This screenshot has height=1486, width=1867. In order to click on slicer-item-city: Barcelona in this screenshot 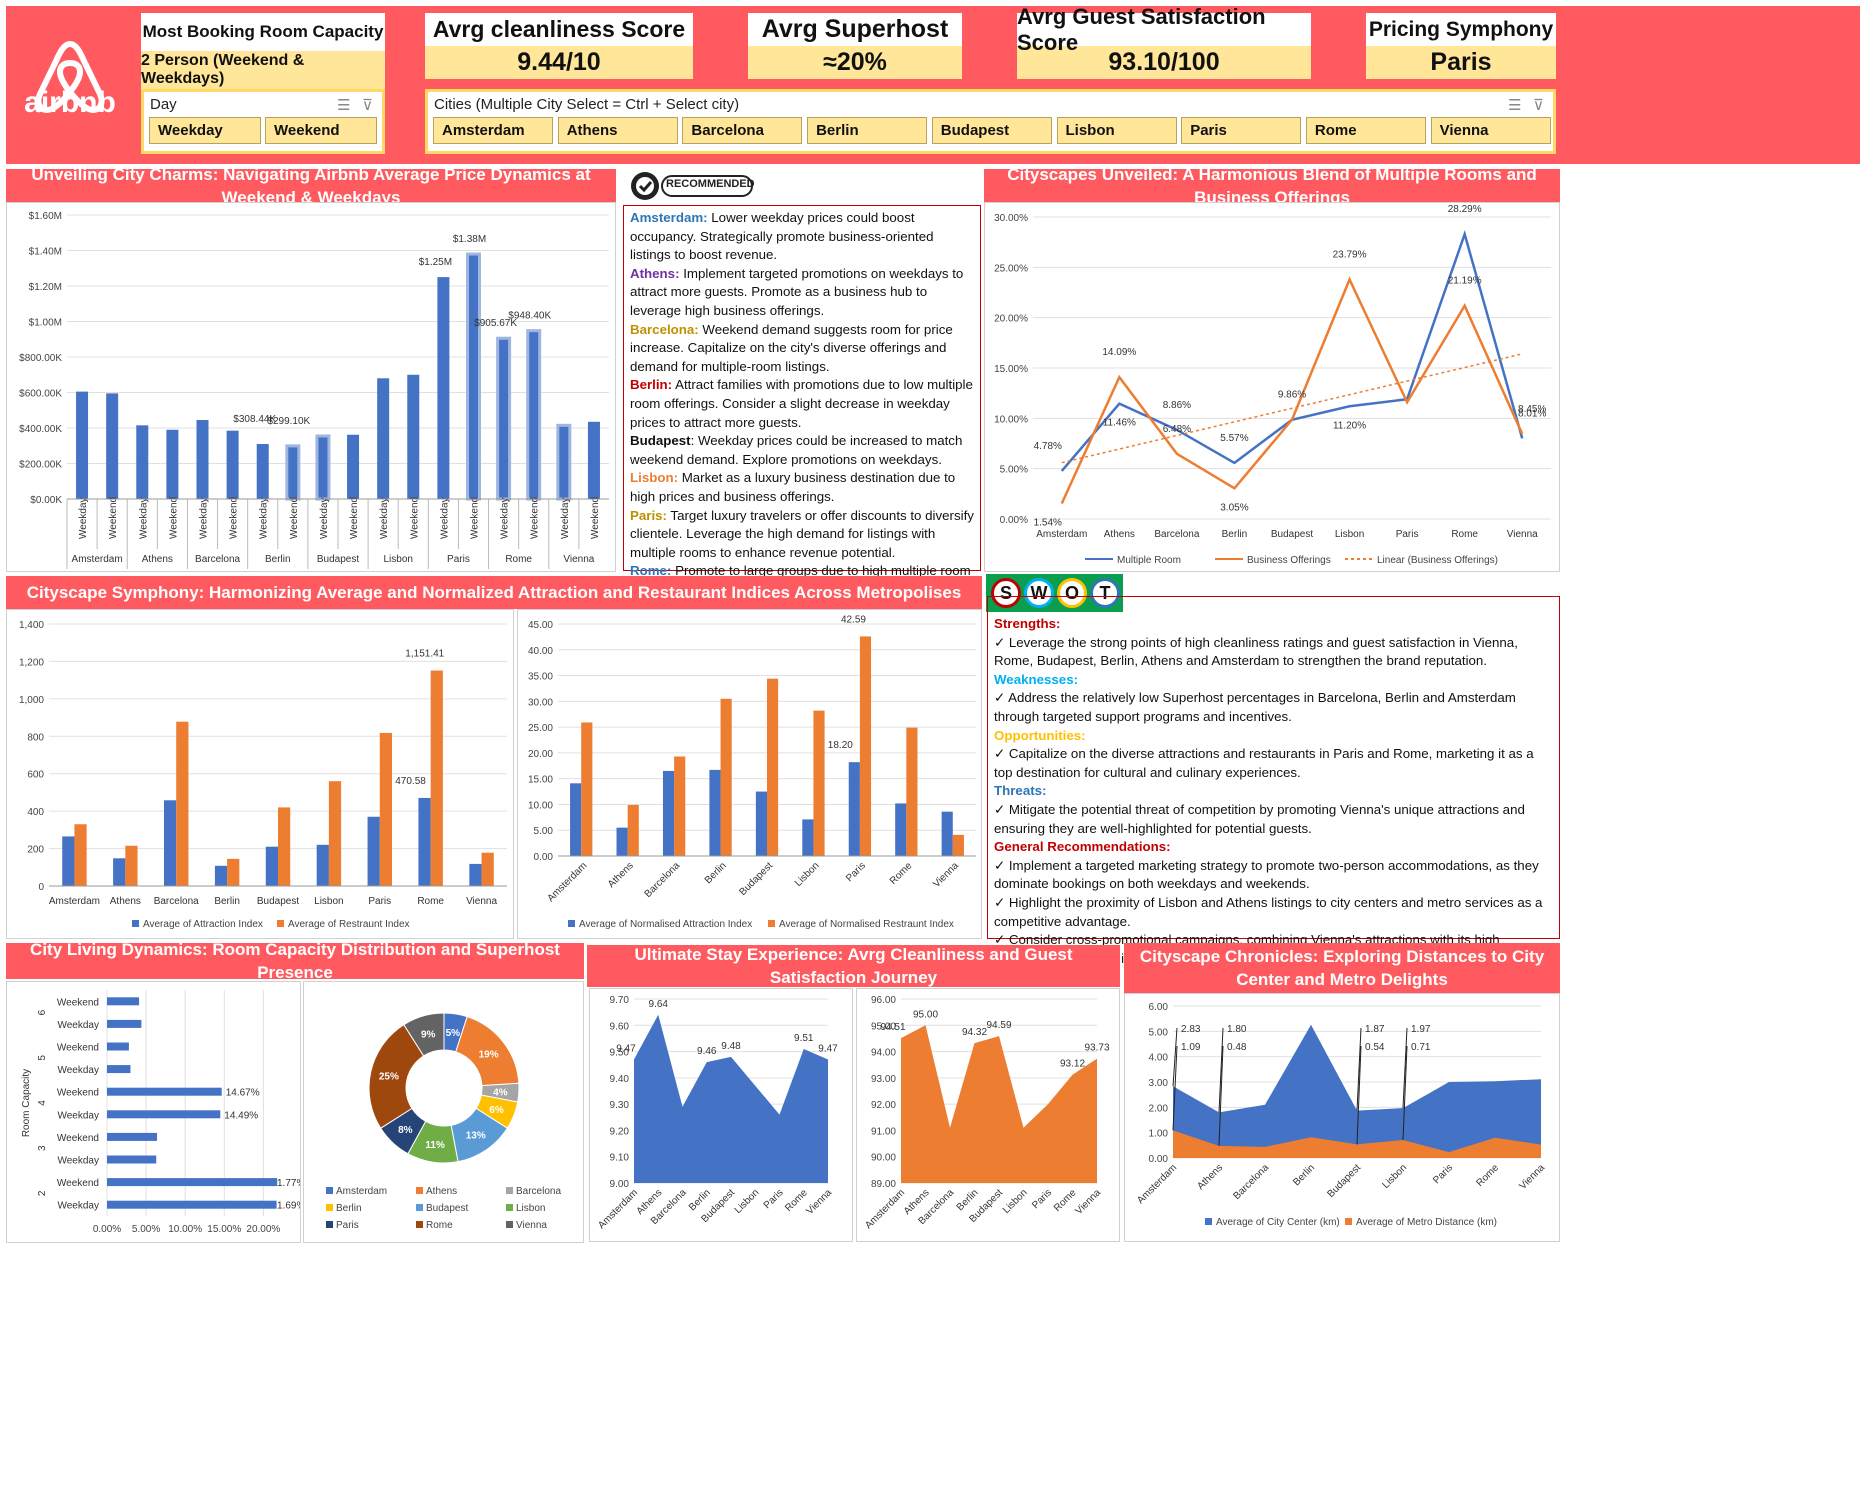, I will do `click(742, 130)`.